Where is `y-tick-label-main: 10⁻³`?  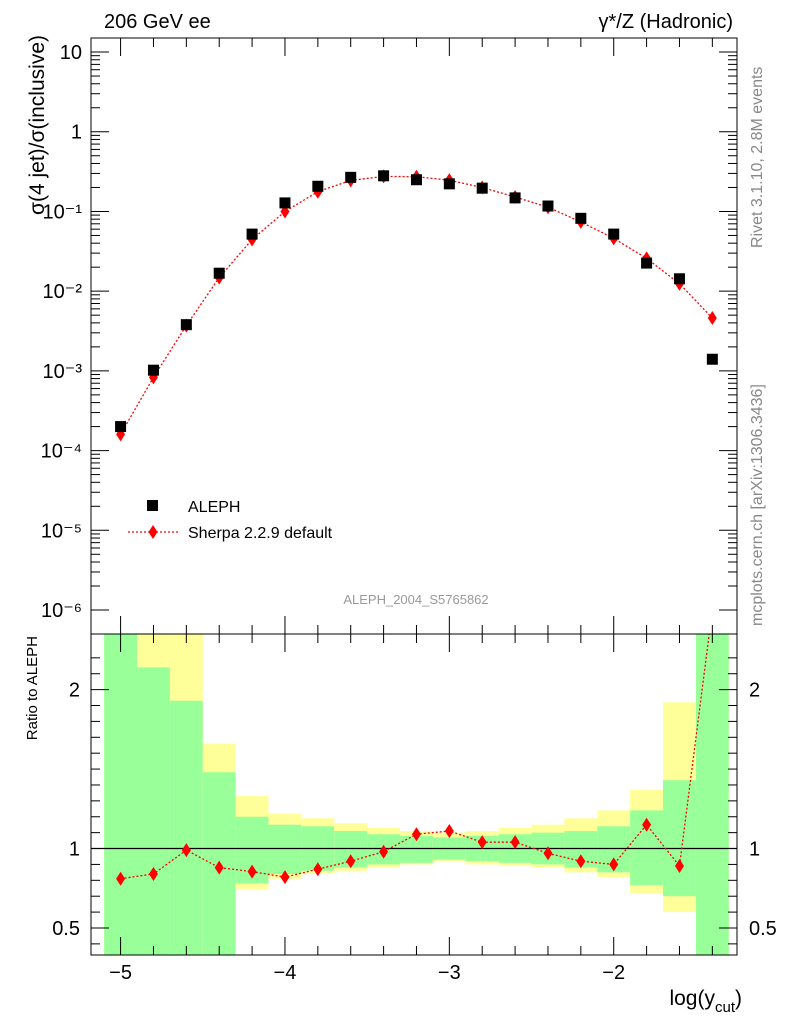
y-tick-label-main: 10⁻³ is located at coordinates (63, 372).